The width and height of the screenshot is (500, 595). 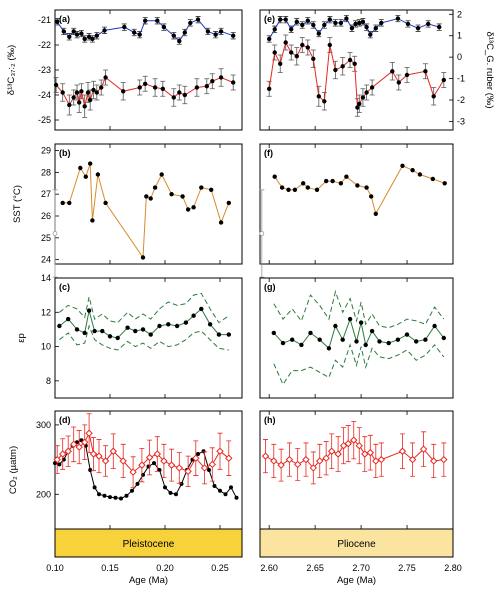 I want to click on era-band-pleistocene: Pleistocene, so click(x=148, y=543).